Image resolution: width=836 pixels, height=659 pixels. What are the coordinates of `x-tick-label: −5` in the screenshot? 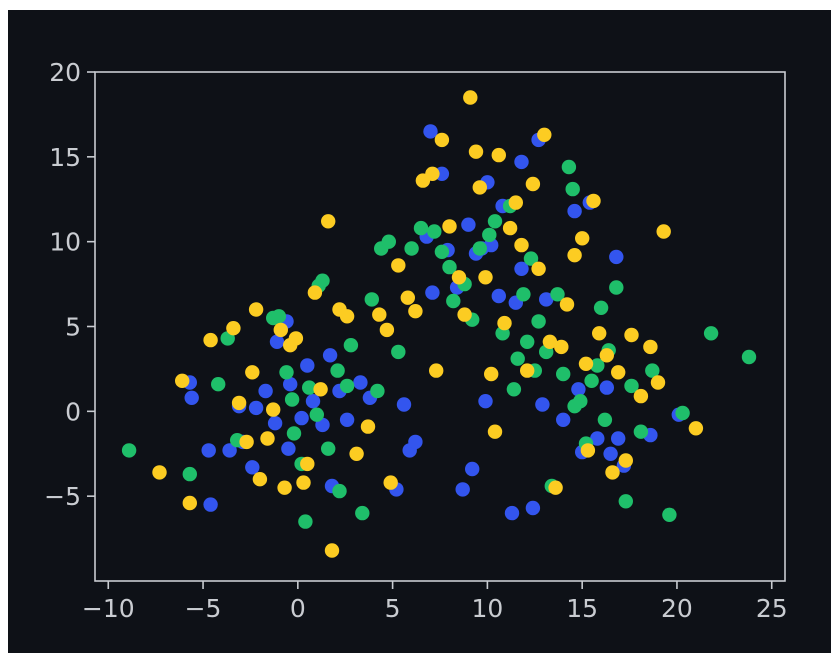 It's located at (203, 608).